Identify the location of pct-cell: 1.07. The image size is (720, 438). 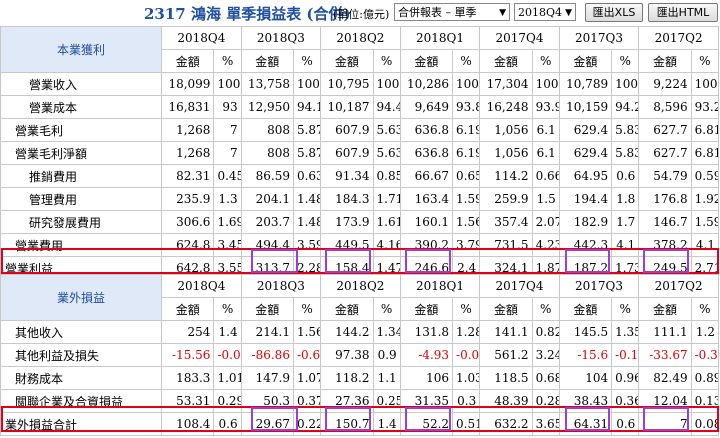
(307, 378).